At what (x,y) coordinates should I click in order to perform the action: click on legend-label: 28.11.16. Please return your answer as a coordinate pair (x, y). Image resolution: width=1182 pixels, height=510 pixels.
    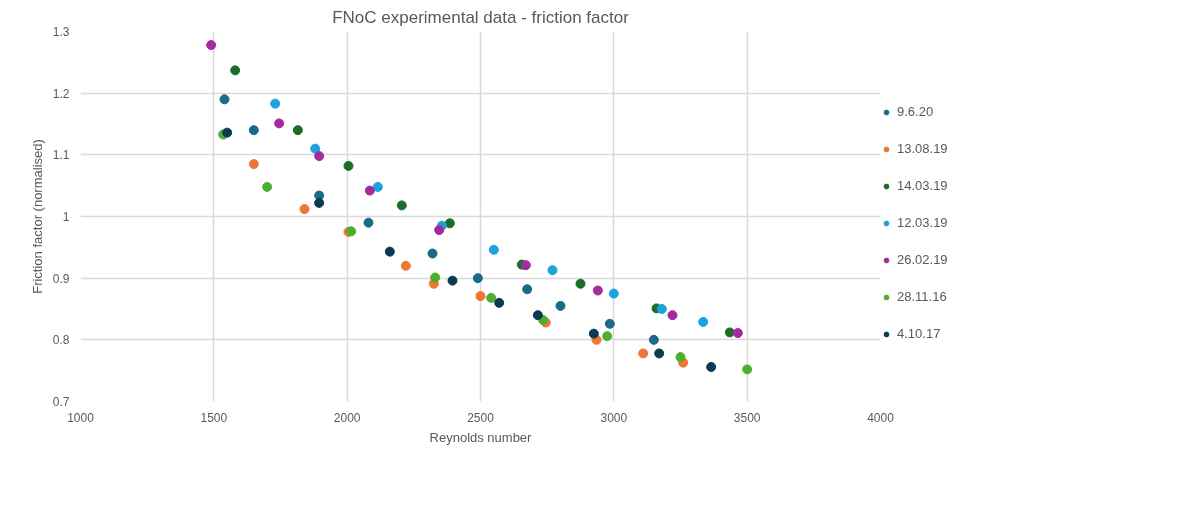
    Looking at the image, I should click on (922, 296).